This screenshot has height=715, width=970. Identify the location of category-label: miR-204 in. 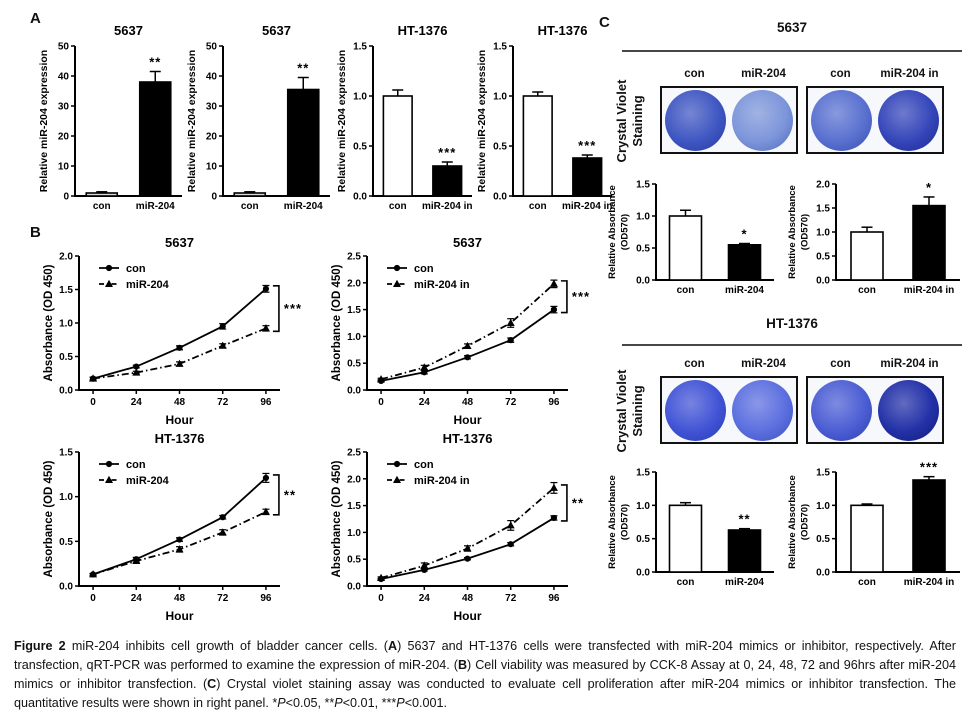
(929, 582).